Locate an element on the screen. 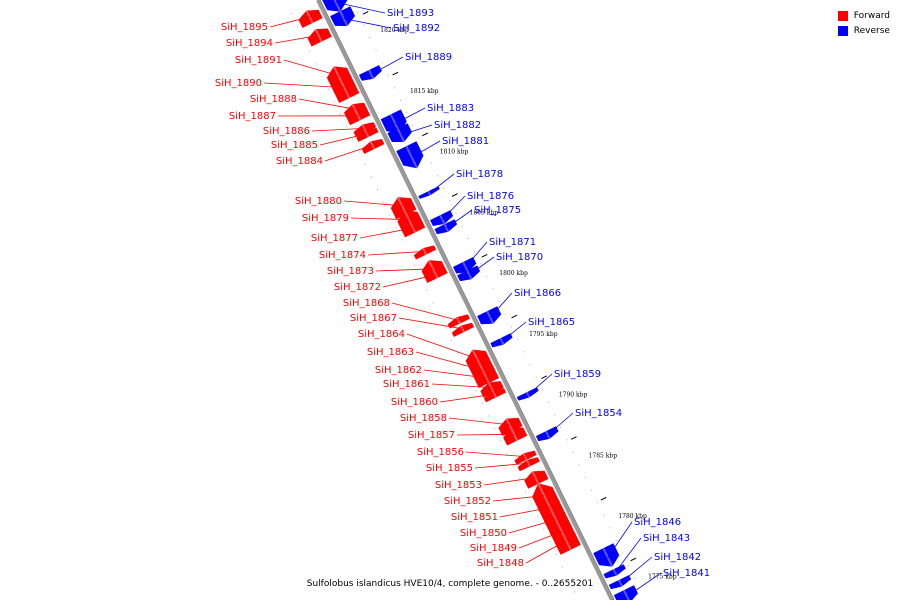 This screenshot has width=900, height=600. reverse-gene-label: SiH_1876 is located at coordinates (490, 196).